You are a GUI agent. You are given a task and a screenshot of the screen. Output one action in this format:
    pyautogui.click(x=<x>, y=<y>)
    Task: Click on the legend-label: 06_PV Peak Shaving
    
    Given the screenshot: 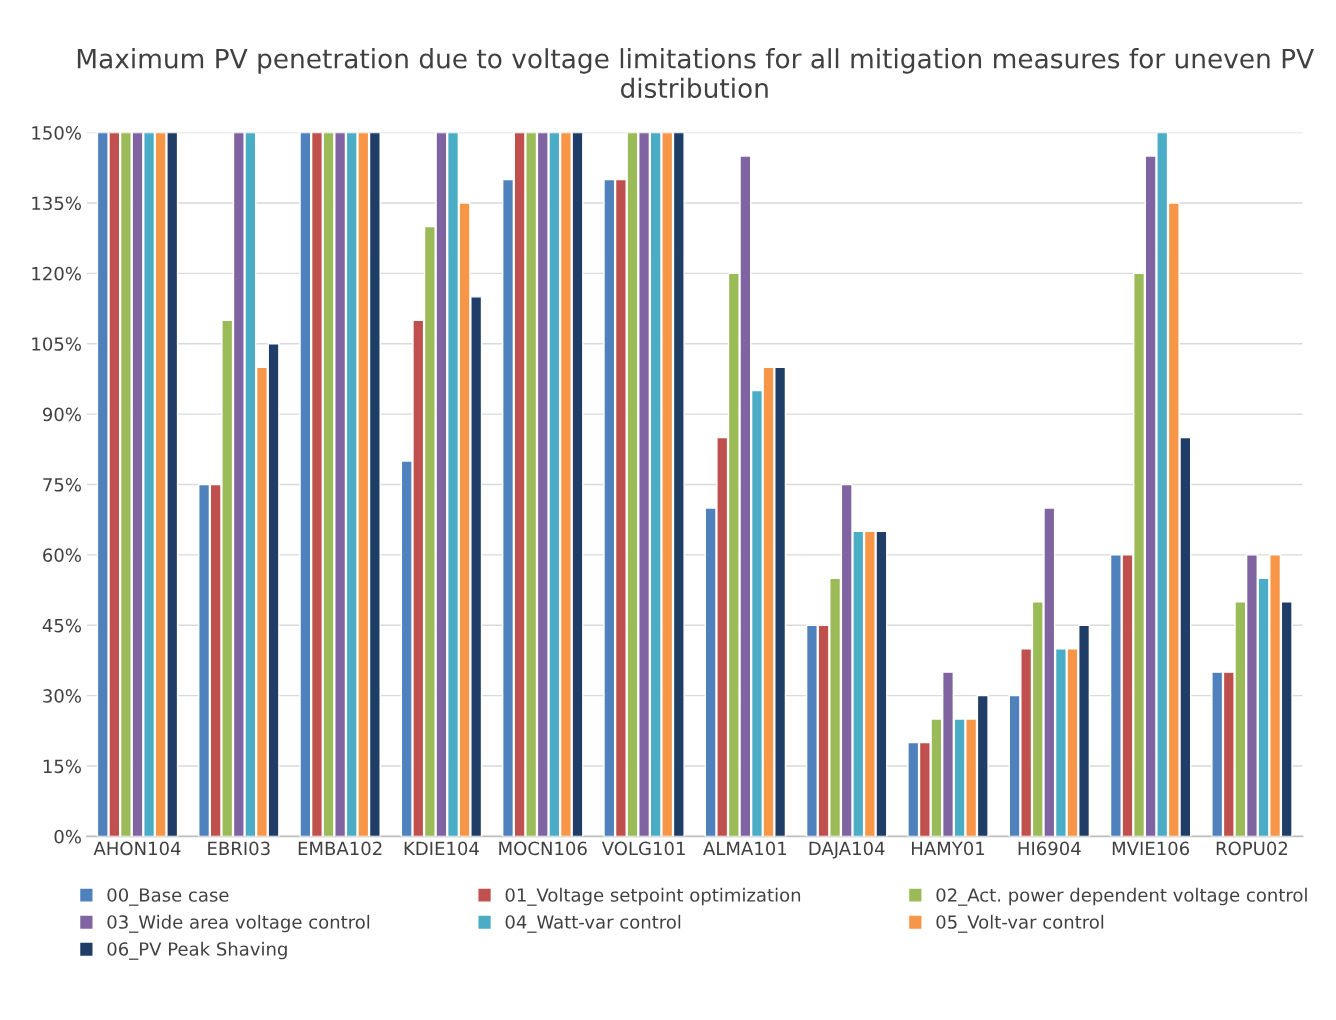 What is the action you would take?
    pyautogui.click(x=197, y=950)
    